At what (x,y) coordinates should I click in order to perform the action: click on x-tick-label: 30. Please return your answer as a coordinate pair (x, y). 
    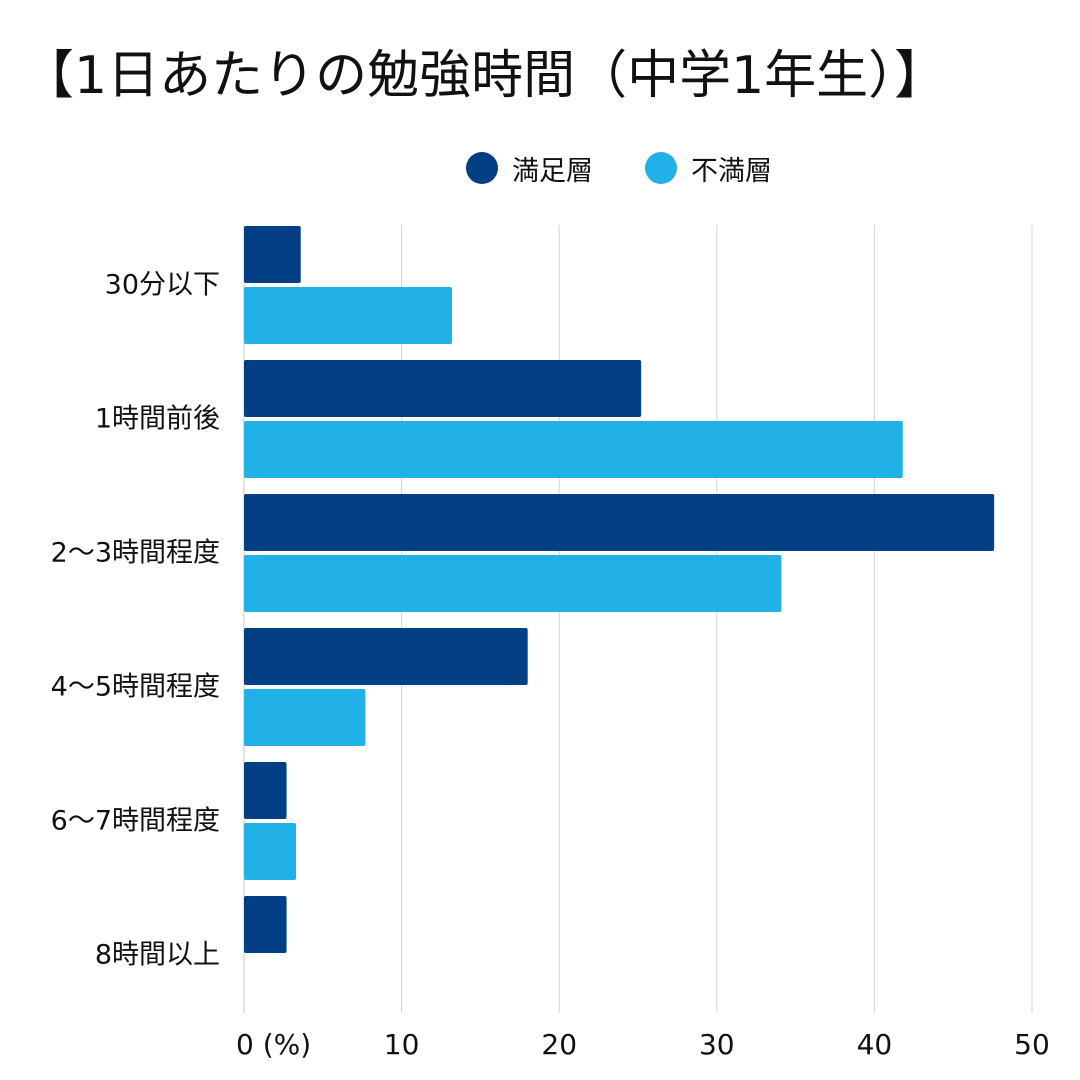
    Looking at the image, I should click on (717, 1044).